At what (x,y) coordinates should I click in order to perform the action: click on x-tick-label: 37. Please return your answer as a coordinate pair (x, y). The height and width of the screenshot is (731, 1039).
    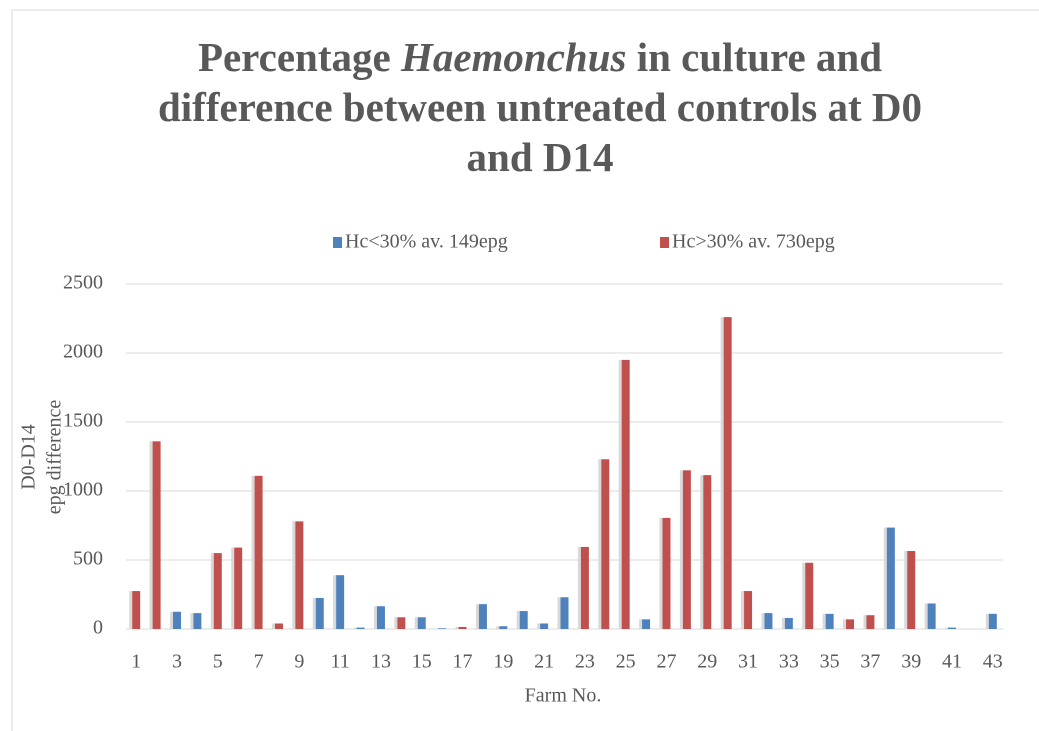
    Looking at the image, I should click on (870, 662).